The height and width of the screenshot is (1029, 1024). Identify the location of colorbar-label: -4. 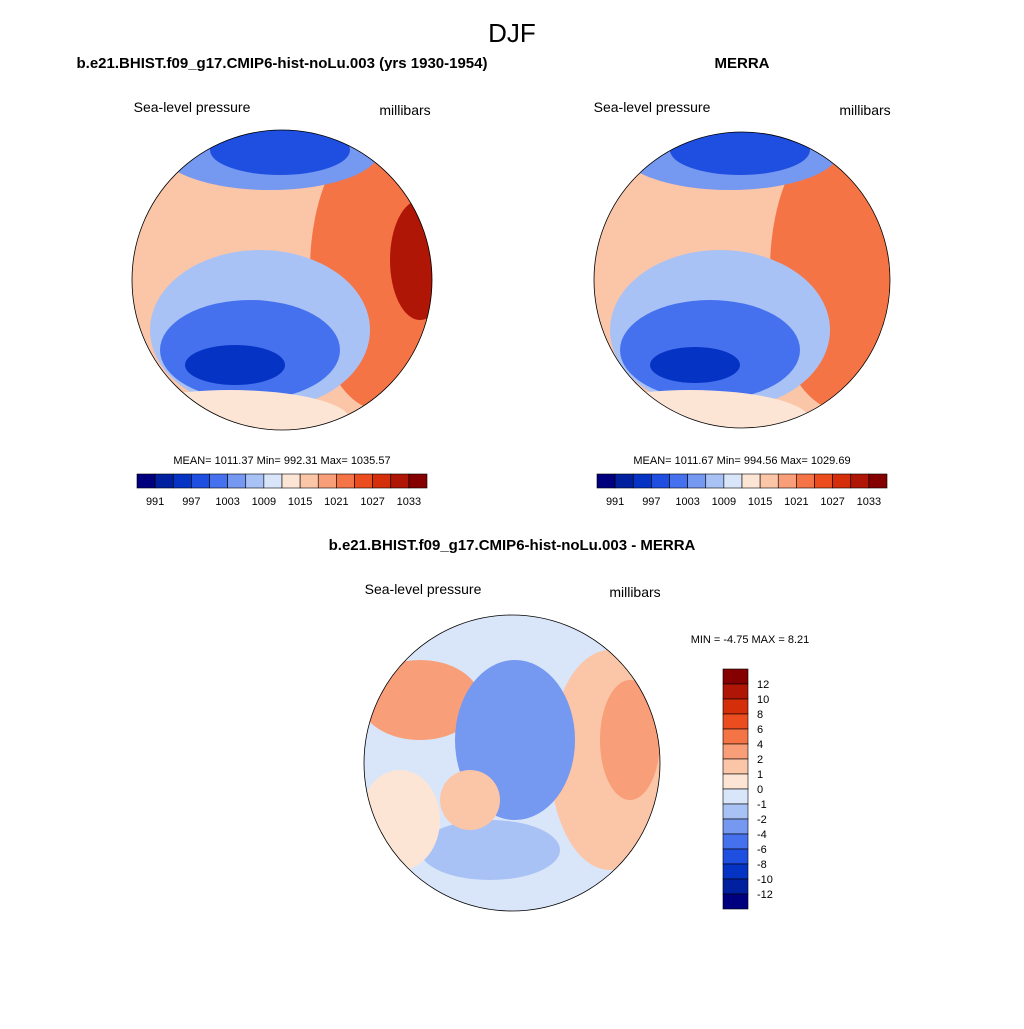
(762, 835).